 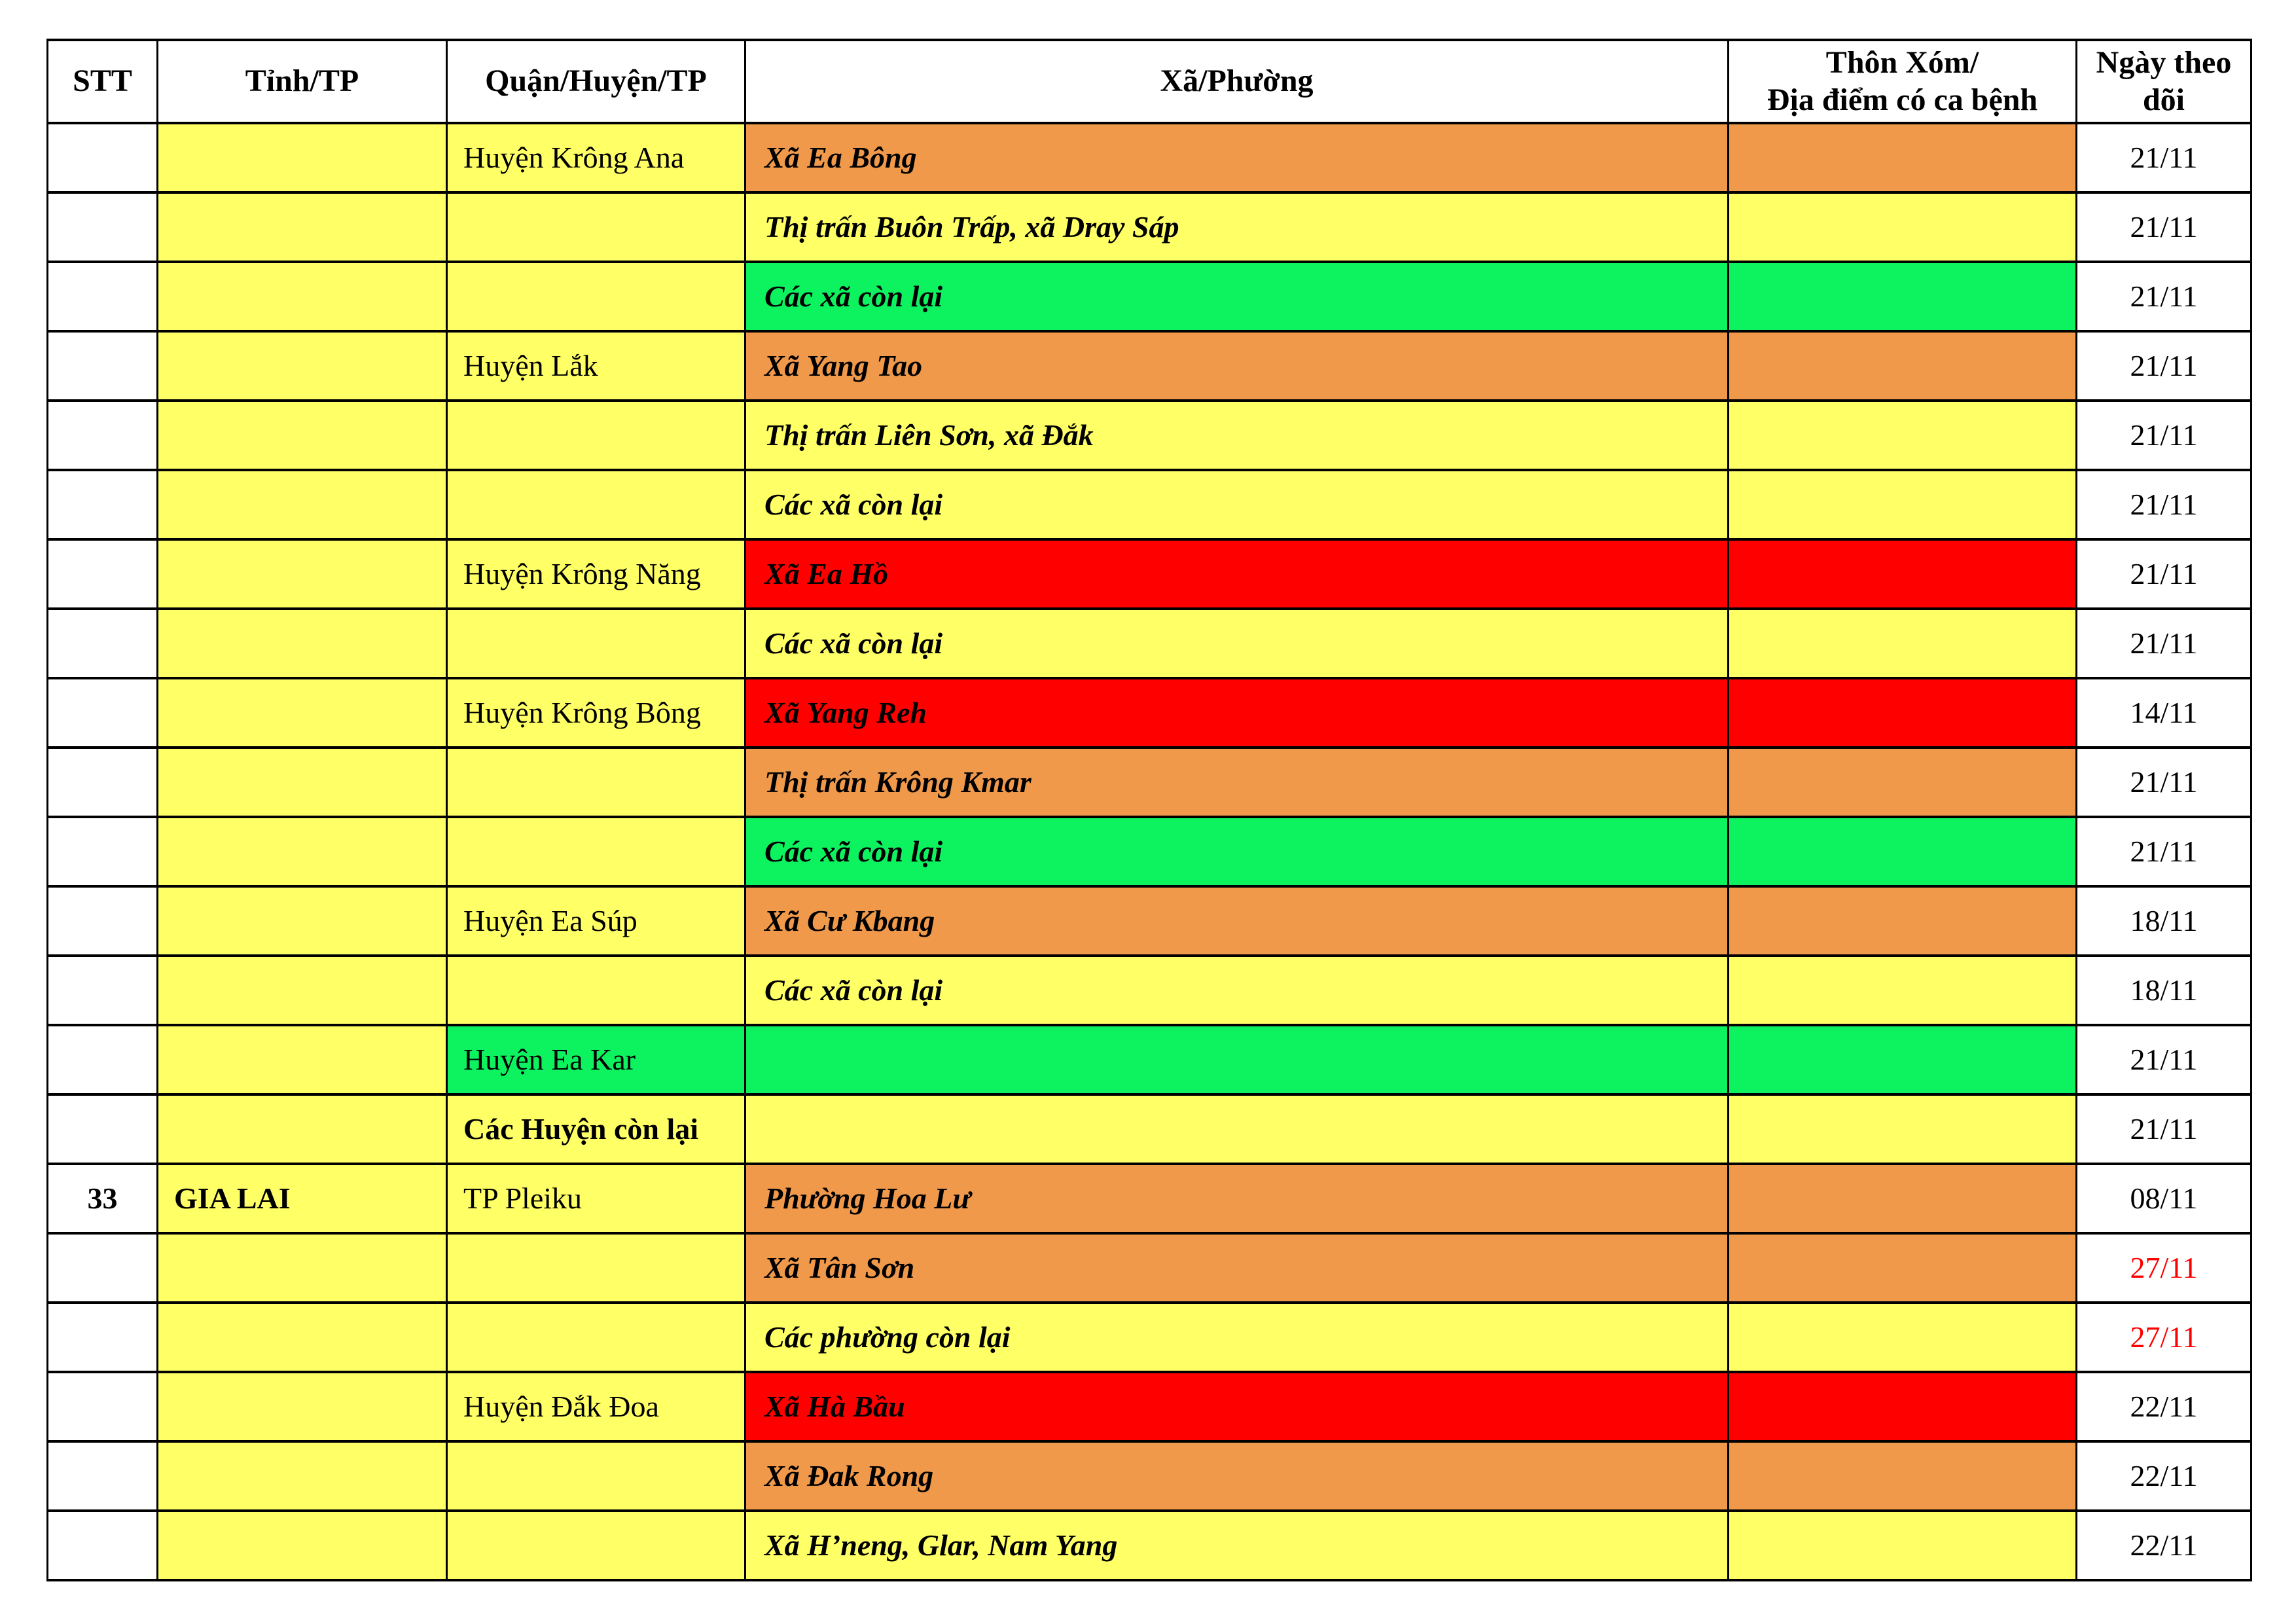 What do you see at coordinates (1236, 1268) in the screenshot?
I see `ward-cell: Xã Tân Sơn` at bounding box center [1236, 1268].